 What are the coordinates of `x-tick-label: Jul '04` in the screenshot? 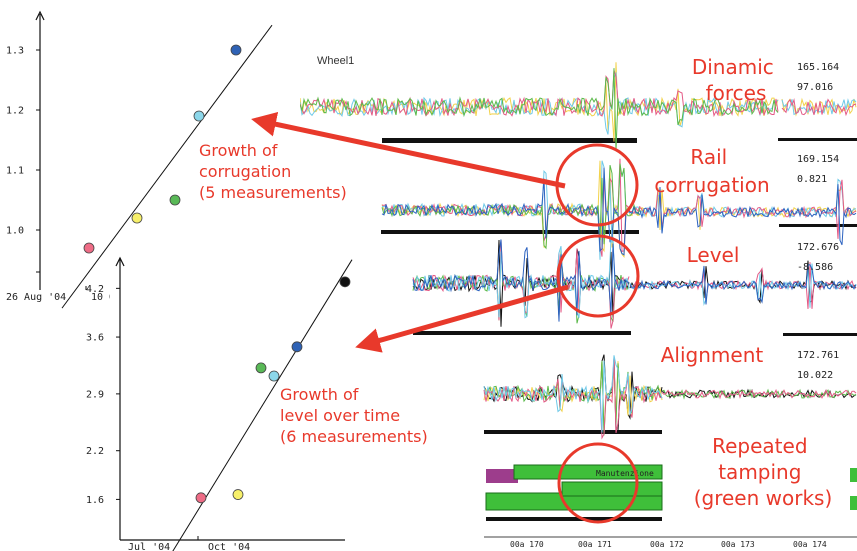 It's located at (149, 546).